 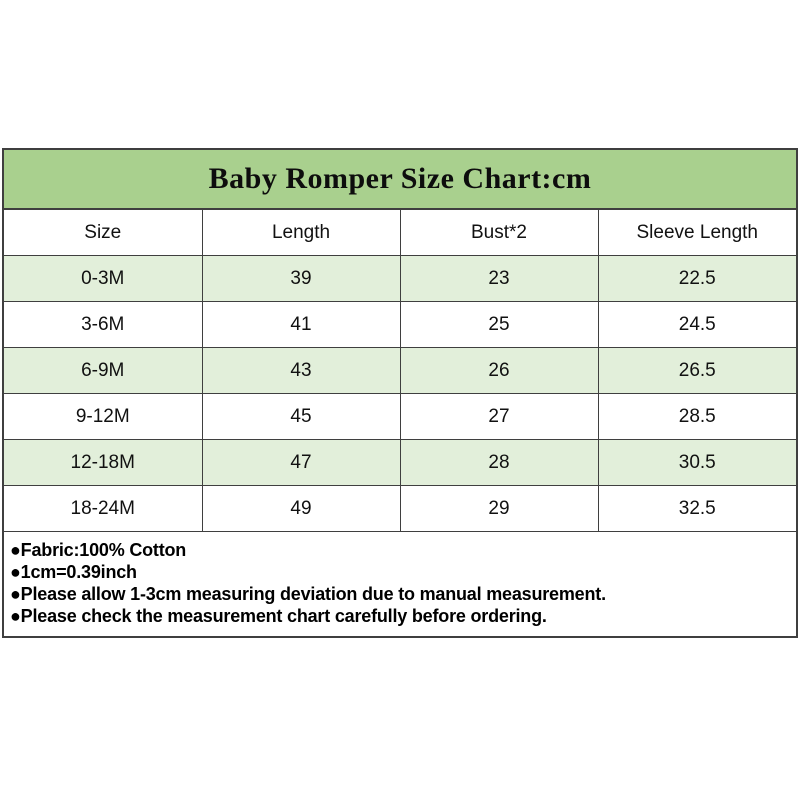 I want to click on cell-bust: 23, so click(x=499, y=278).